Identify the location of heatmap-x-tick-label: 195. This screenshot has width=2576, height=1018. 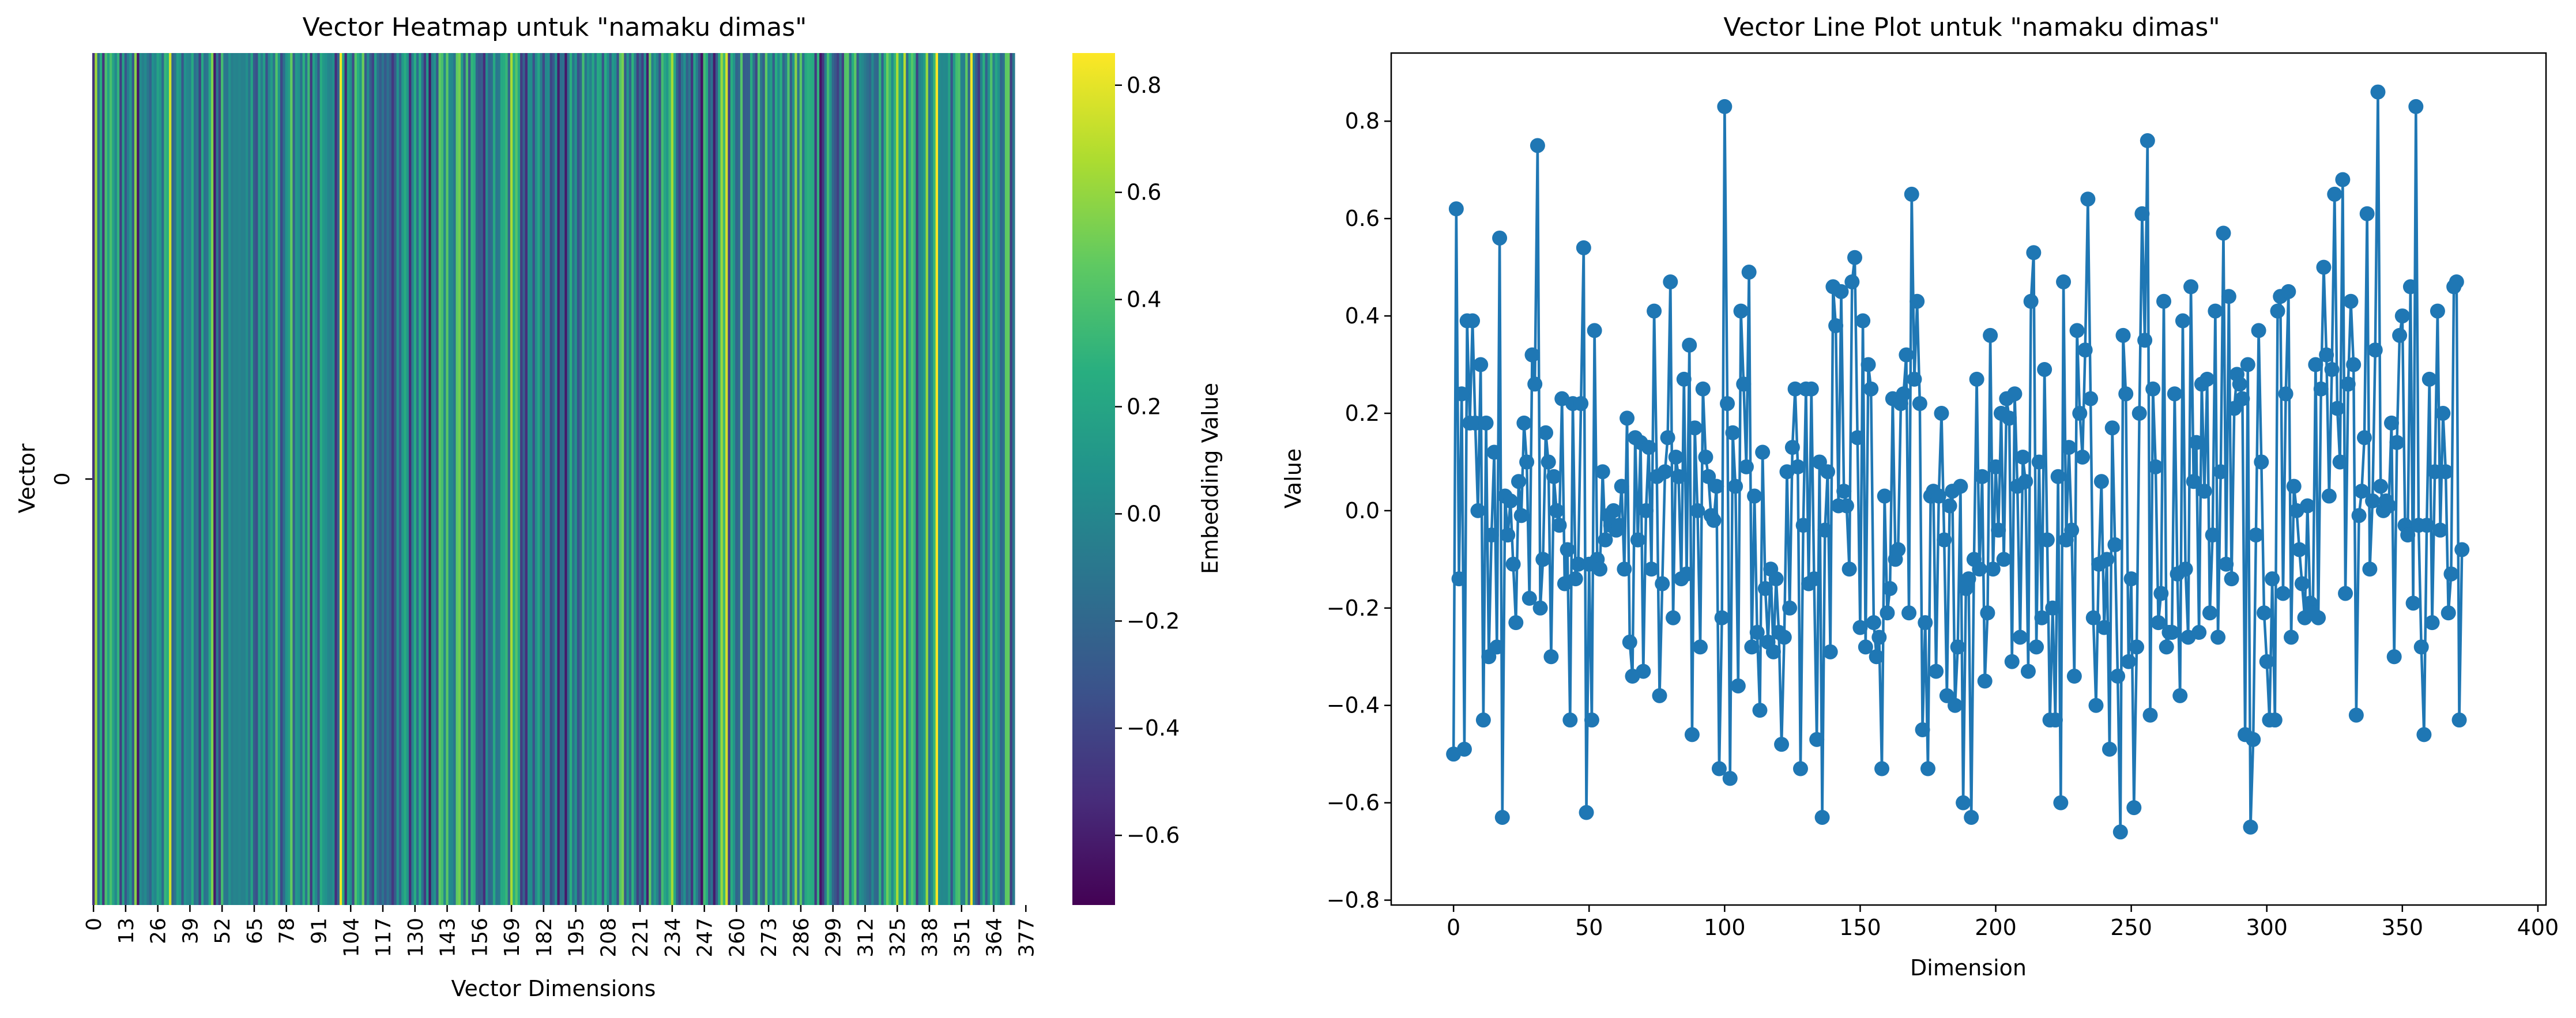
(577, 937).